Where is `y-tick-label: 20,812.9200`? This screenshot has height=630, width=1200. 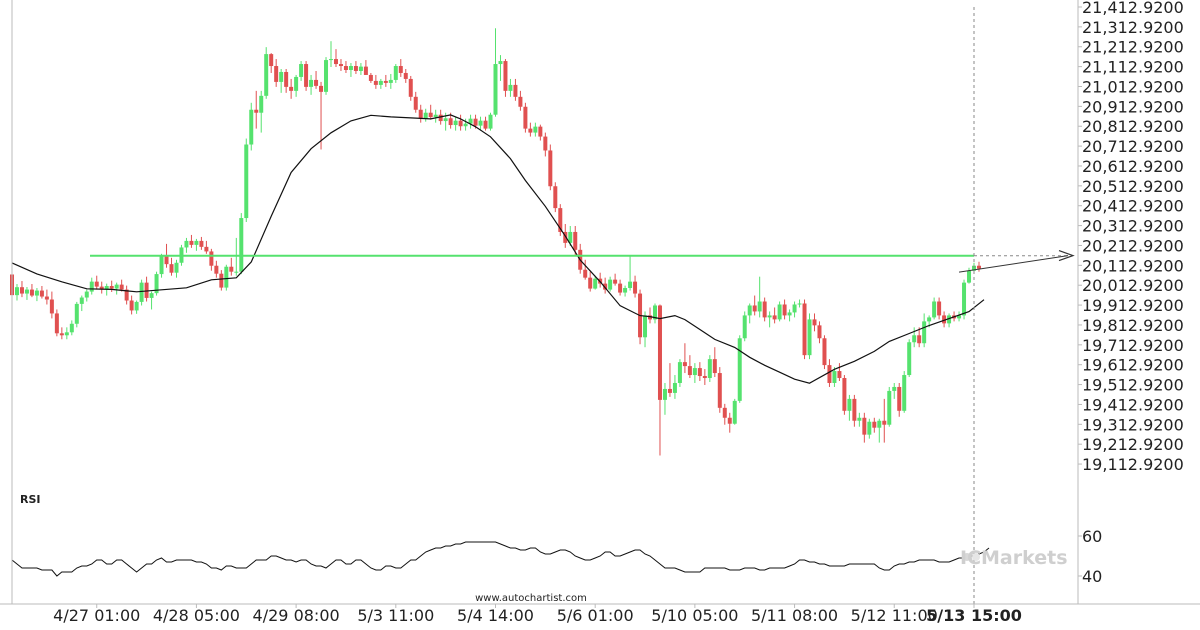
y-tick-label: 20,812.9200 is located at coordinates (1133, 126).